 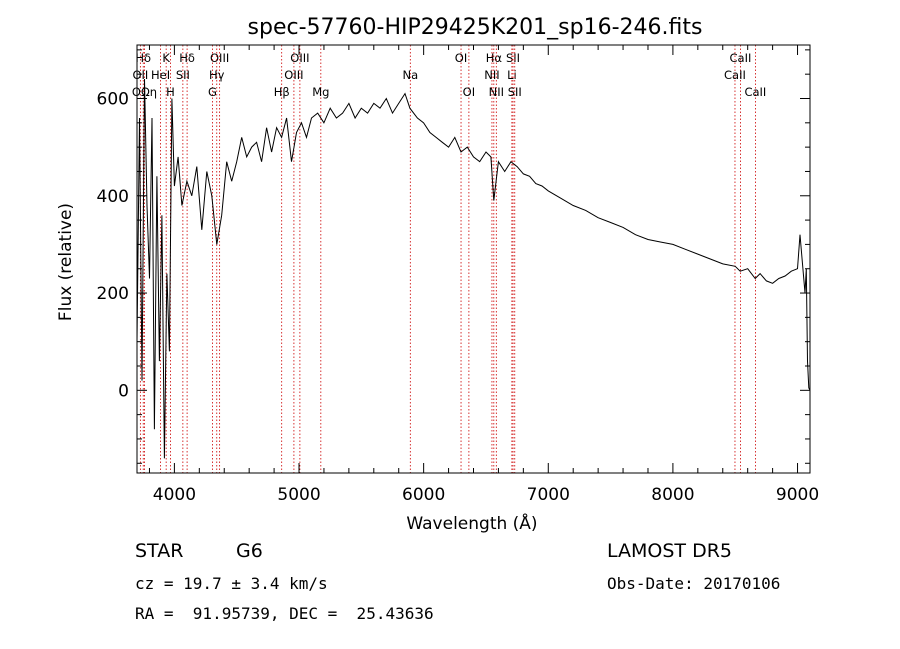 I want to click on y-tick-label: 0, so click(x=123, y=391).